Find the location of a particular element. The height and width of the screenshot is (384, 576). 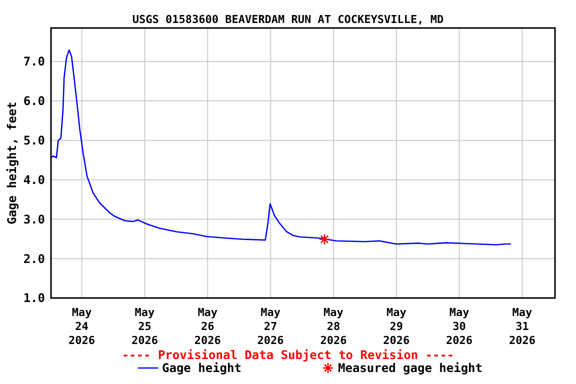

x-tick-label: May 26 2026 is located at coordinates (208, 326).